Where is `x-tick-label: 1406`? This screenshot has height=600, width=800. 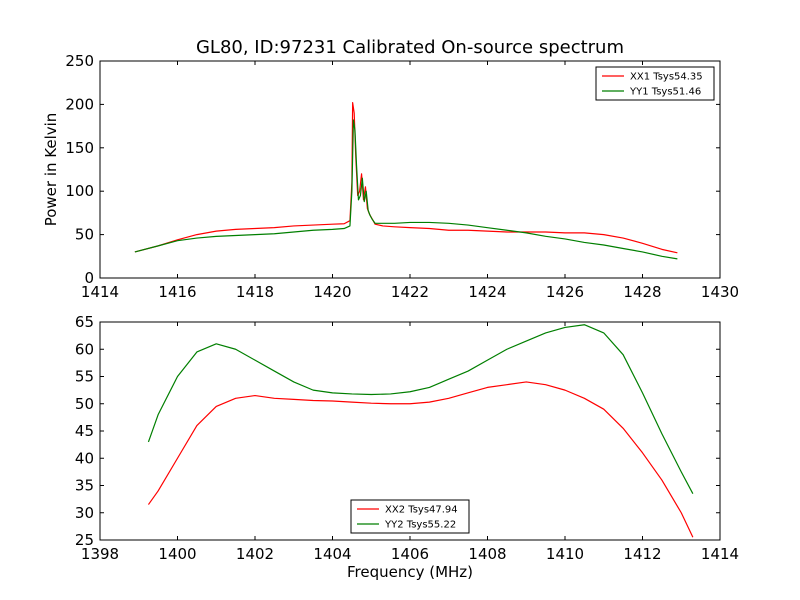
x-tick-label: 1406 is located at coordinates (410, 554).